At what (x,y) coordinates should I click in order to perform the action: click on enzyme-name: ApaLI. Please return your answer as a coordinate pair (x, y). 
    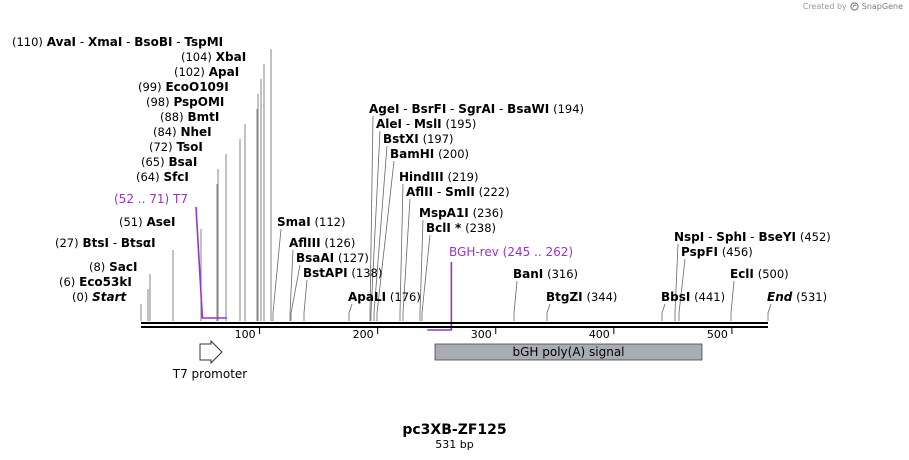
    Looking at the image, I should click on (367, 297).